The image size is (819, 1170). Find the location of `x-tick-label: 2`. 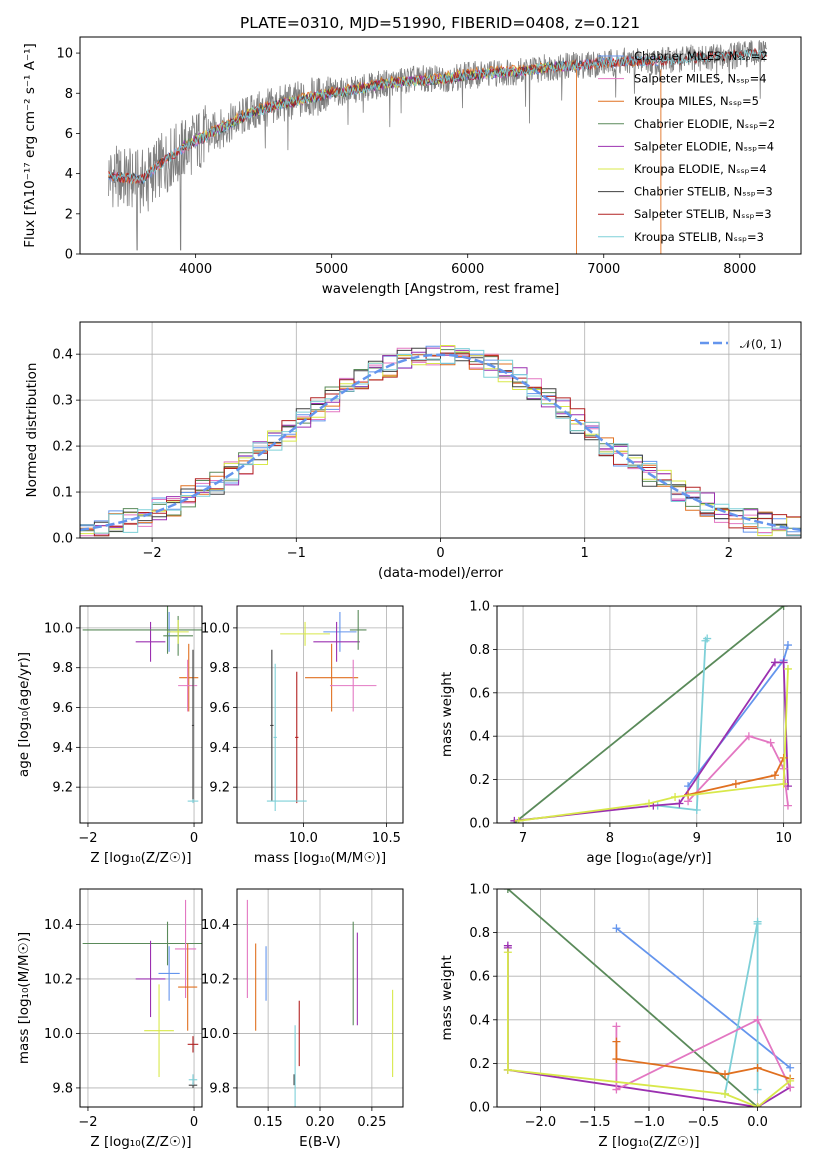

x-tick-label: 2 is located at coordinates (729, 553).